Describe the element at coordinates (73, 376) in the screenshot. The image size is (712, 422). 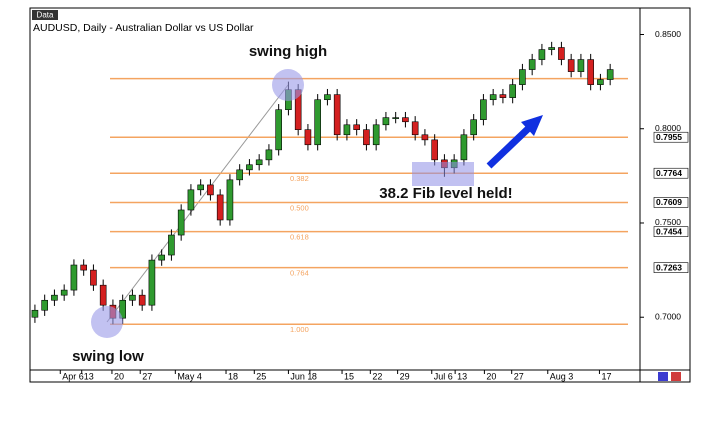
I see `x-tick-label: Apr 6` at that location.